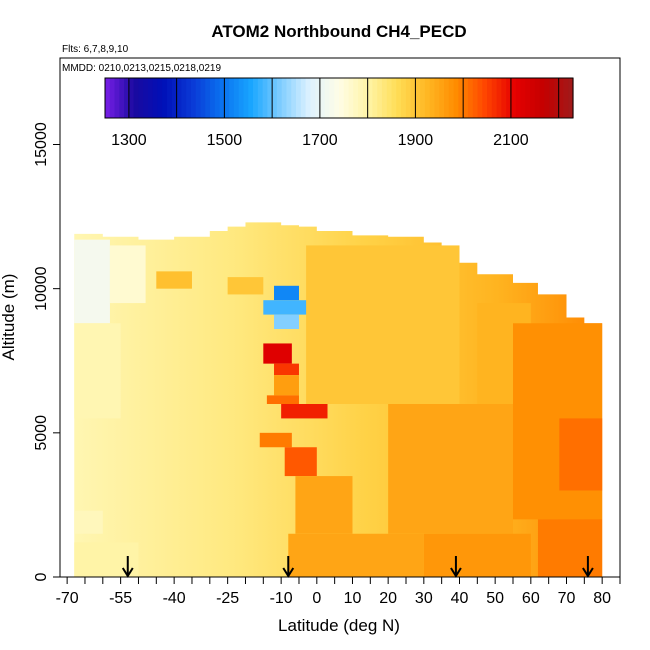  What do you see at coordinates (95, 49) in the screenshot?
I see `flights-label: Flts: 6,7,8,9,10` at bounding box center [95, 49].